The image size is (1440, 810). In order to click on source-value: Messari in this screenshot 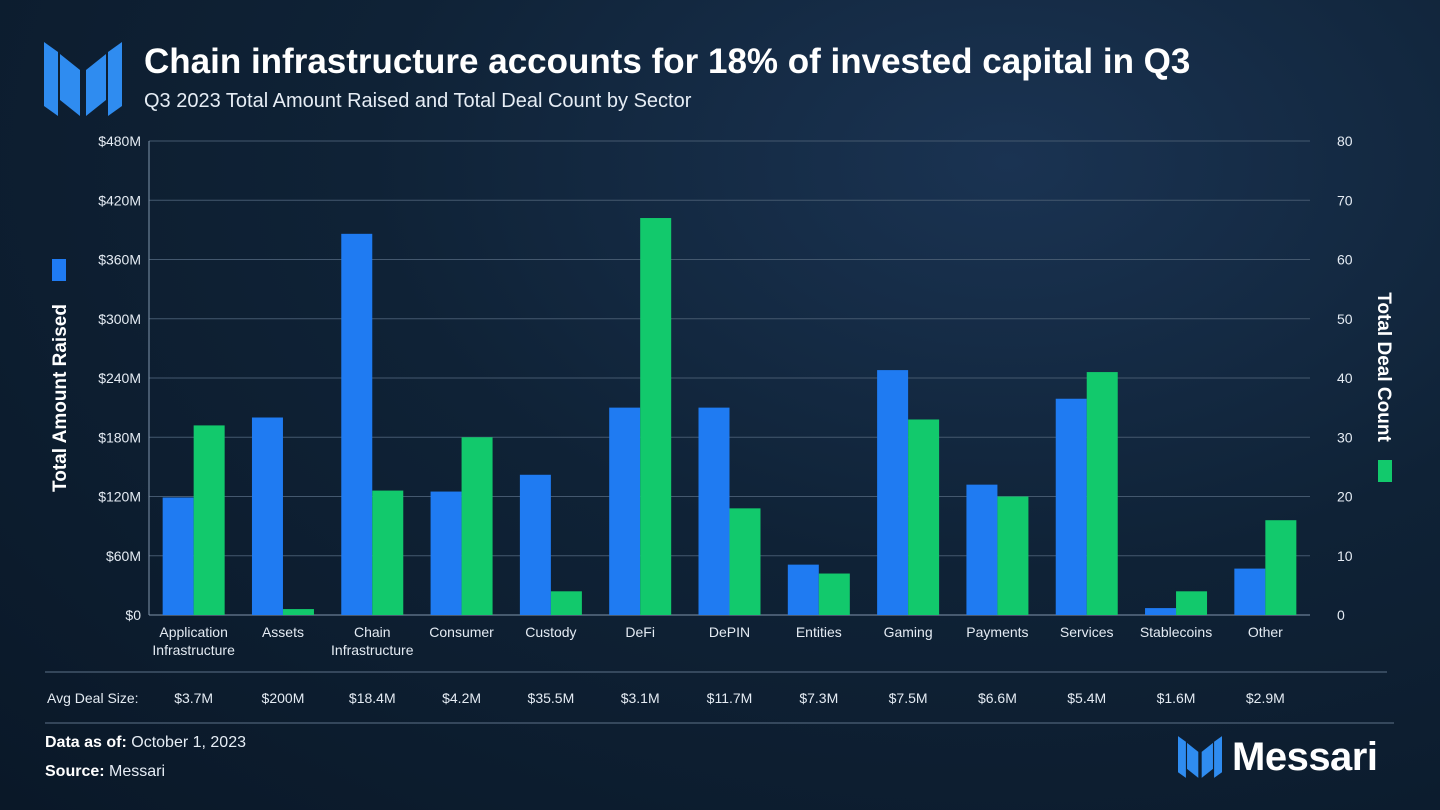, I will do `click(137, 771)`.